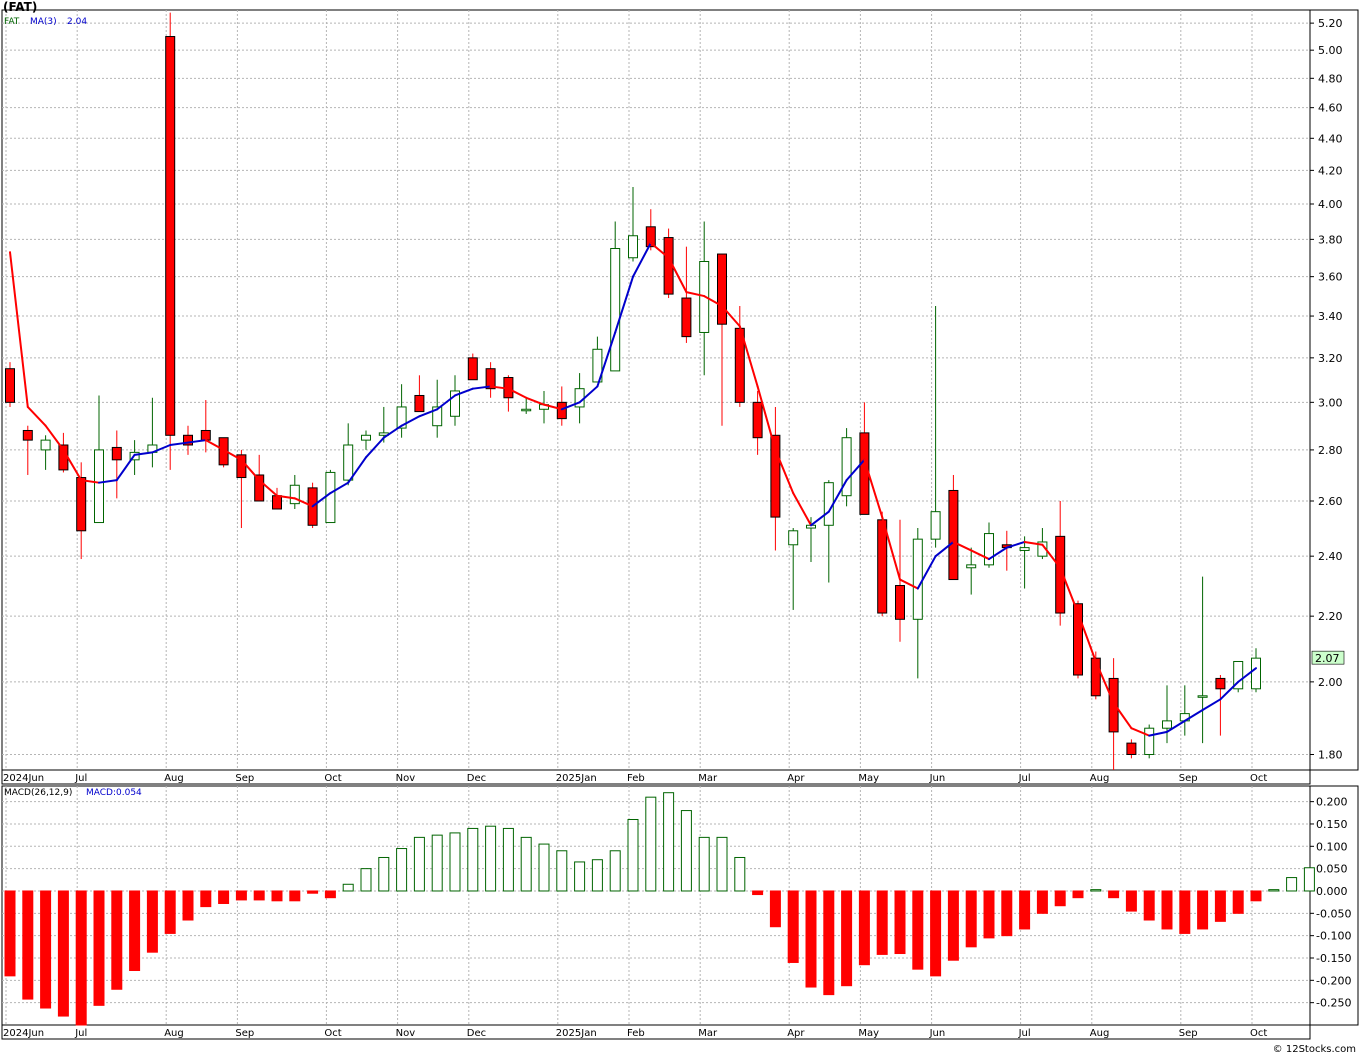  Describe the element at coordinates (174, 1033) in the screenshot. I see `macd-month-label: Aug` at that location.